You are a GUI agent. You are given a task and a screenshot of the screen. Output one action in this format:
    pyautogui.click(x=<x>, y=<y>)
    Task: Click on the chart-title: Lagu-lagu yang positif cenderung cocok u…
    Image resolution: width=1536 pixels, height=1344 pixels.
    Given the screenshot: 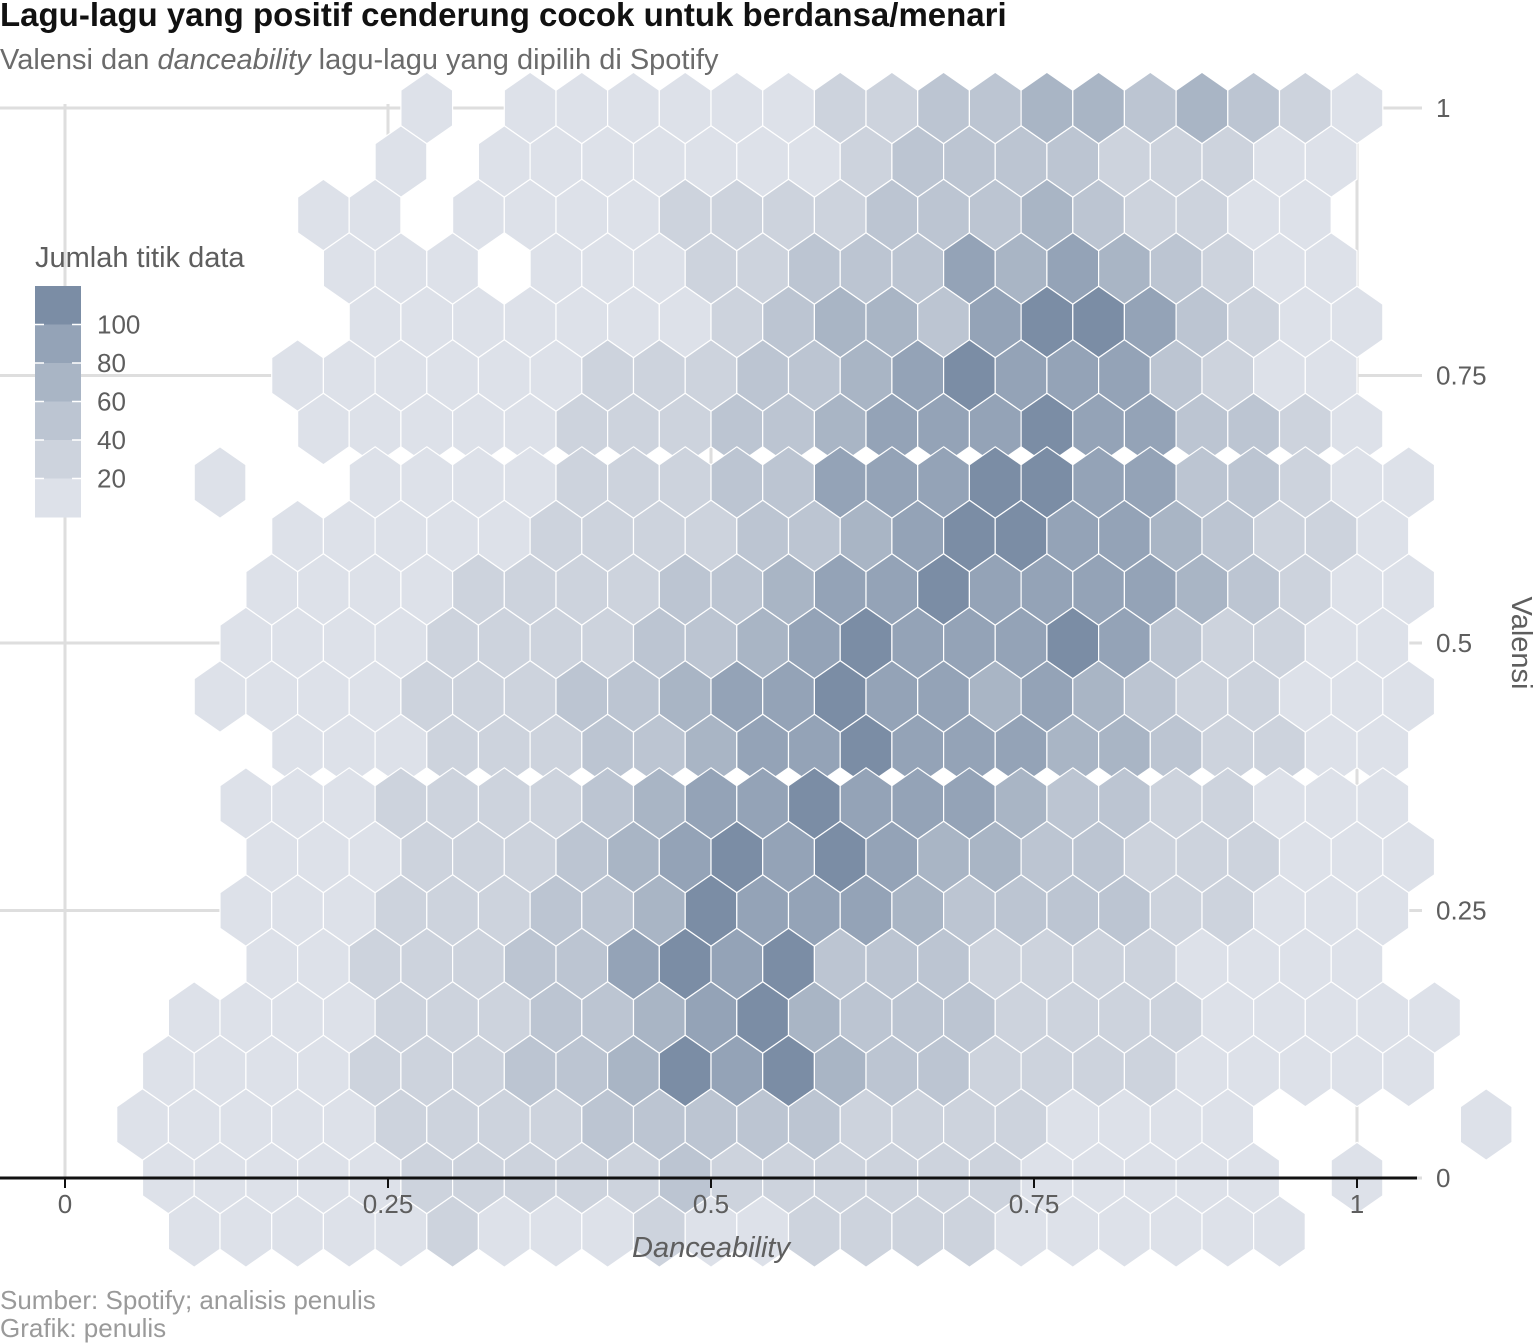 What is the action you would take?
    pyautogui.click(x=503, y=16)
    